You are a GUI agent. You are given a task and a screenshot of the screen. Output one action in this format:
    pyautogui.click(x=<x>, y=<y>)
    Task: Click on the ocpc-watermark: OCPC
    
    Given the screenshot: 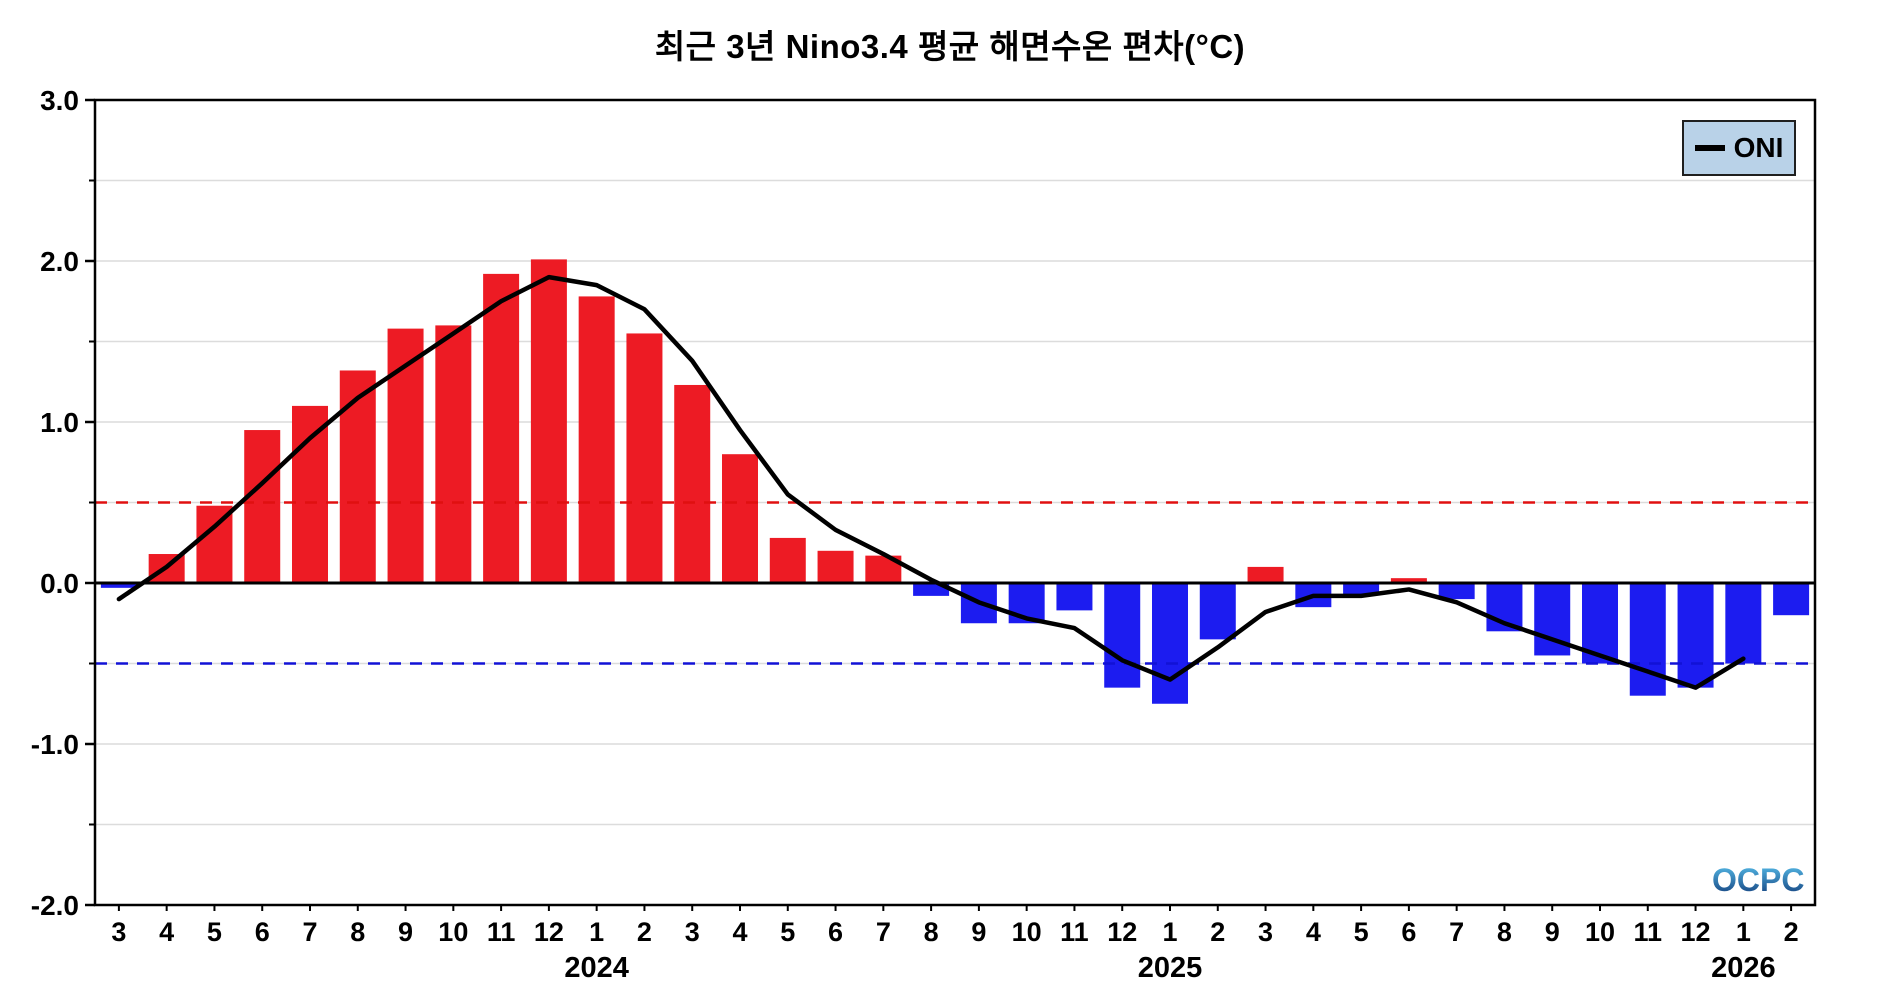 What is the action you would take?
    pyautogui.click(x=1775, y=883)
    